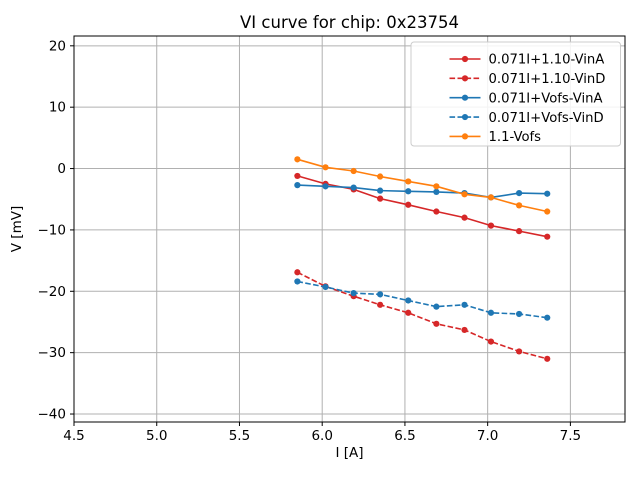  What do you see at coordinates (487, 436) in the screenshot?
I see `x-tick-label: 7.0` at bounding box center [487, 436].